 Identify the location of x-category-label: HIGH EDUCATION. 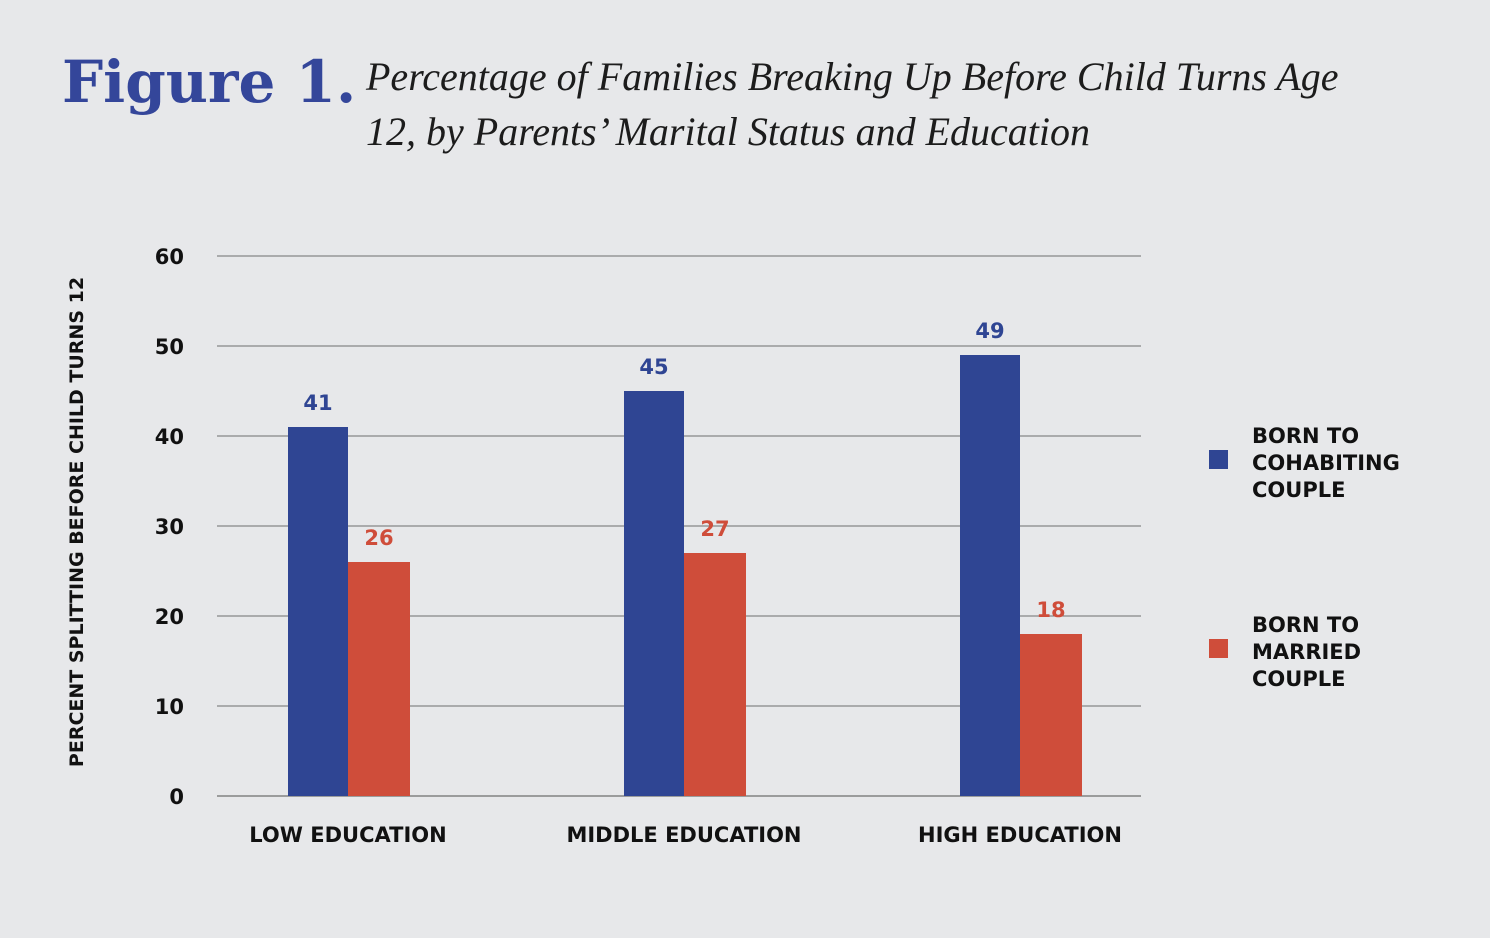
(1020, 835).